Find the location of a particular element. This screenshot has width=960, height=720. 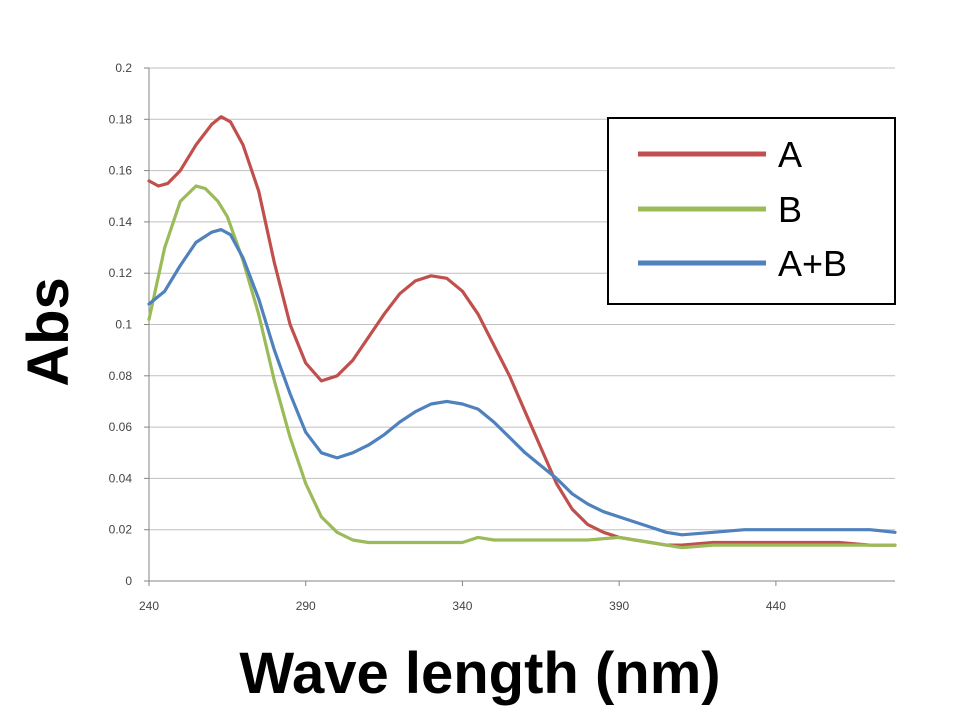

y-tick-label: 0.16 is located at coordinates (121, 171).